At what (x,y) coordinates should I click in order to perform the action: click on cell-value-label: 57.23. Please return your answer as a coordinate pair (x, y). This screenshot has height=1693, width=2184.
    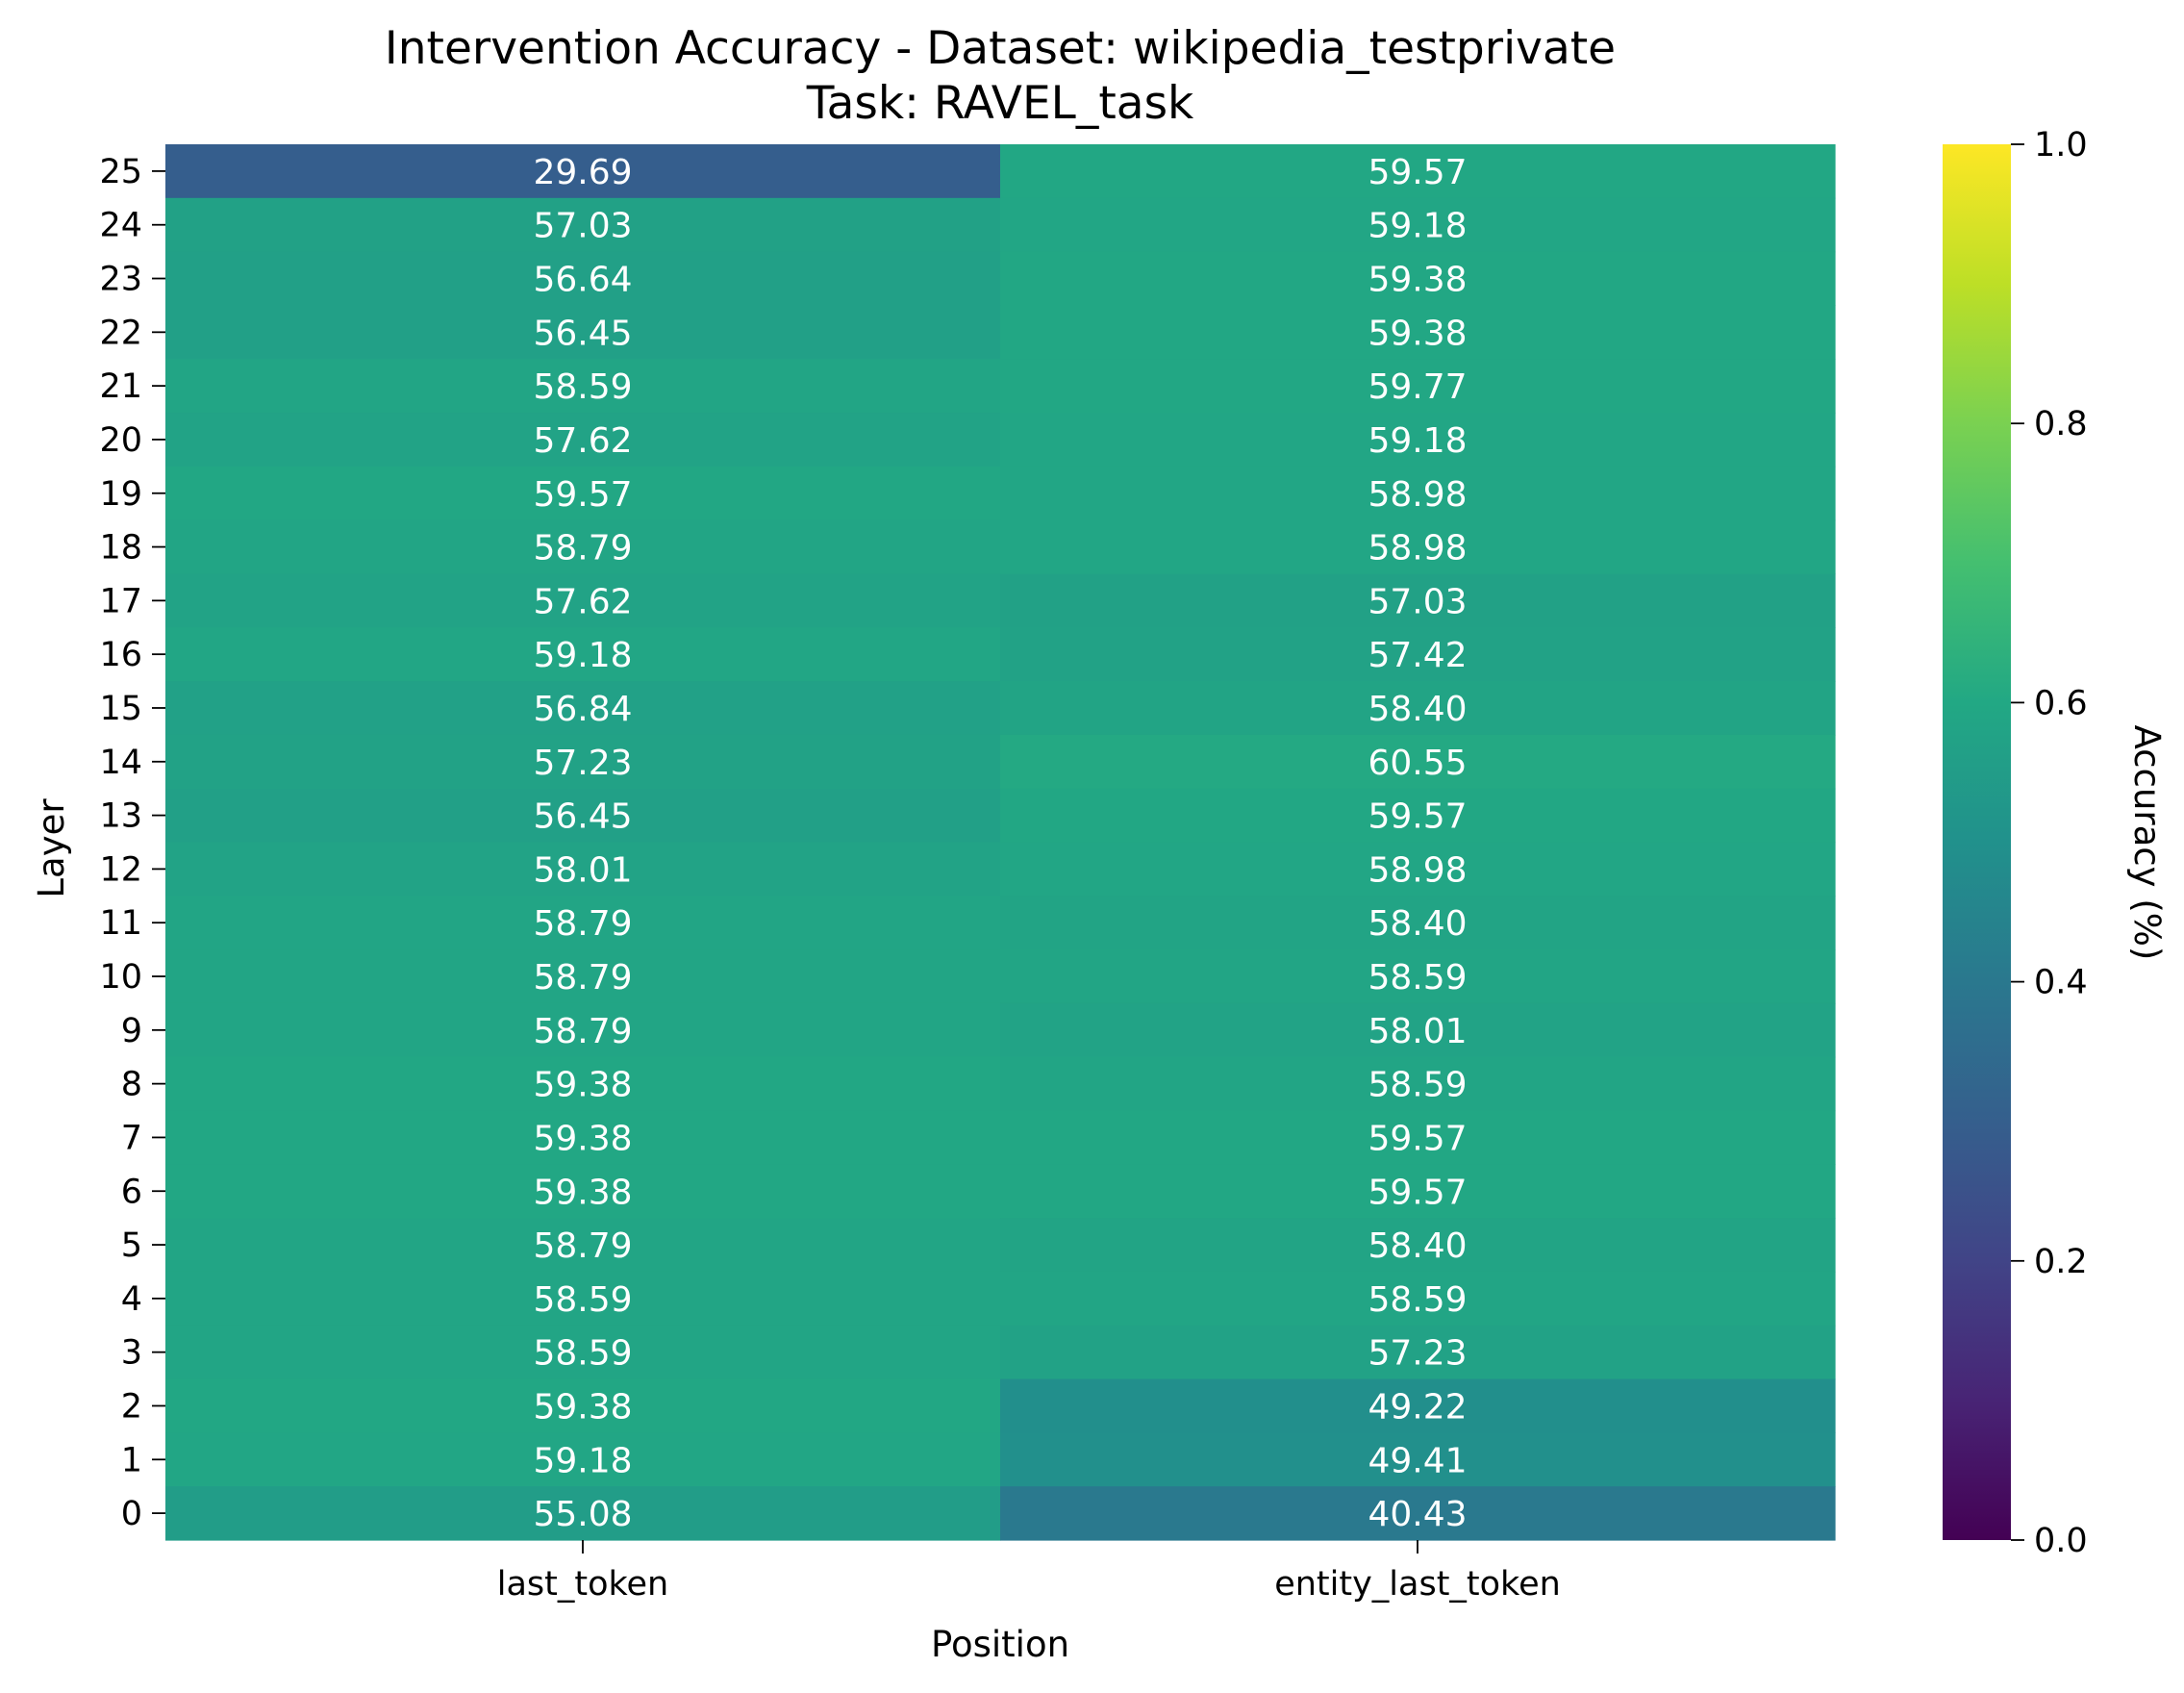
    Looking at the image, I should click on (583, 763).